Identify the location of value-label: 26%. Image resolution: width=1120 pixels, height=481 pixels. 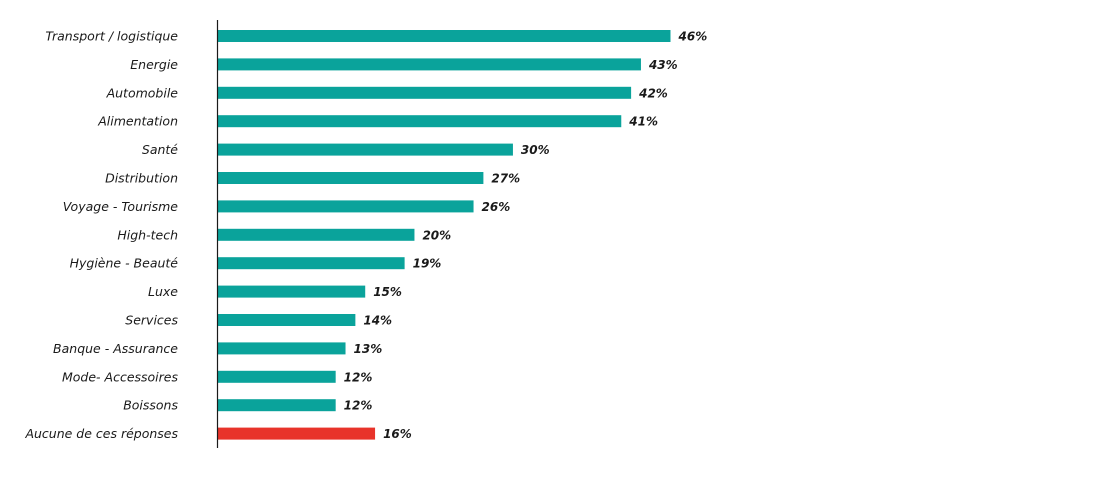
(496, 207).